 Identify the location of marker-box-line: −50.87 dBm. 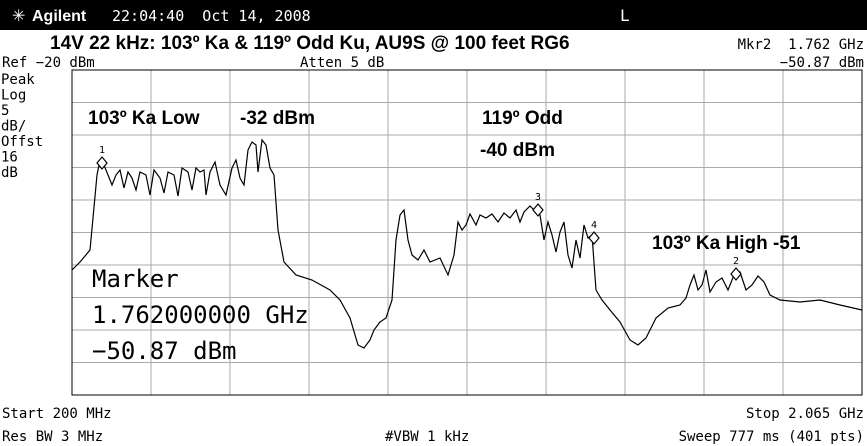
(164, 351).